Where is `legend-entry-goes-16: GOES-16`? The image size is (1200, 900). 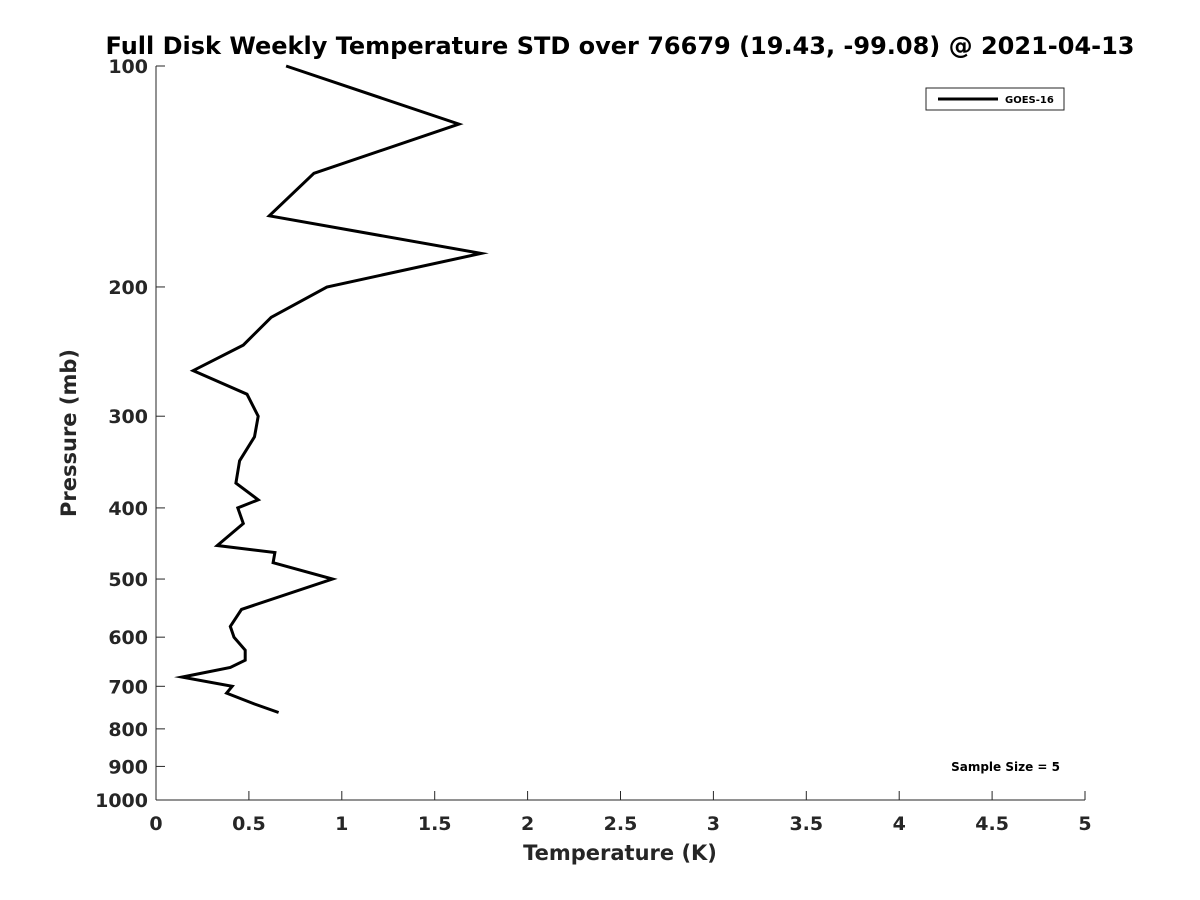
legend-entry-goes-16: GOES-16 is located at coordinates (1029, 100).